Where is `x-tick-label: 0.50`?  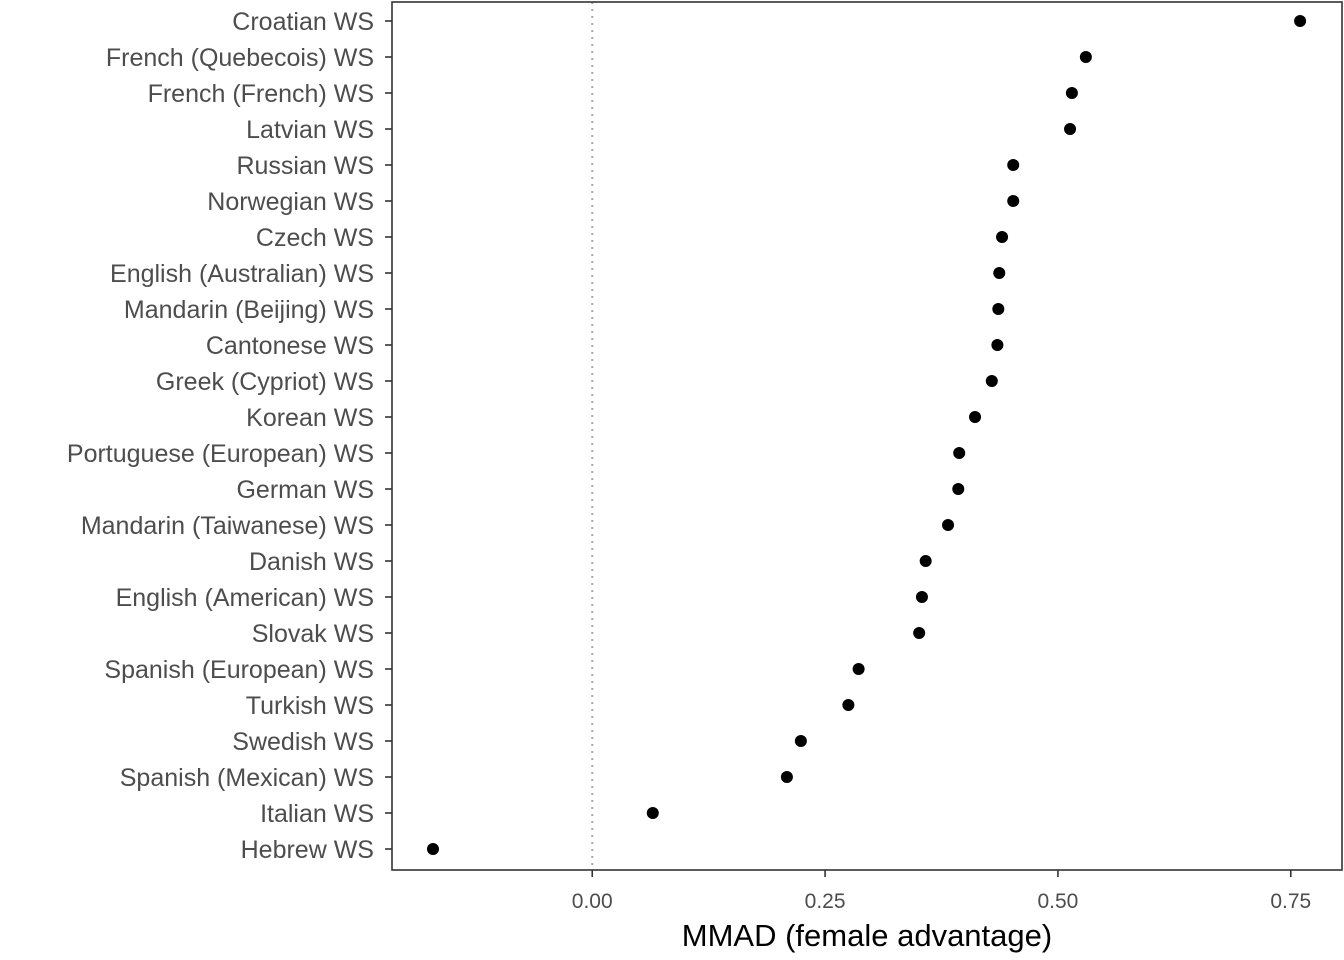 x-tick-label: 0.50 is located at coordinates (1057, 901).